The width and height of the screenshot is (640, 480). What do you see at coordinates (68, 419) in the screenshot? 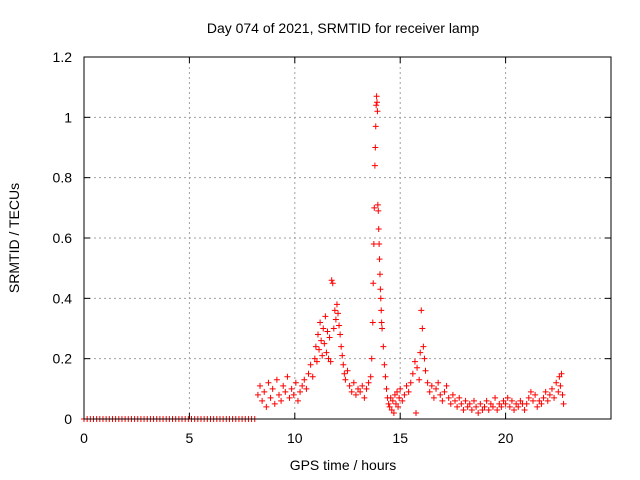
I see `y-tick-label: 0` at bounding box center [68, 419].